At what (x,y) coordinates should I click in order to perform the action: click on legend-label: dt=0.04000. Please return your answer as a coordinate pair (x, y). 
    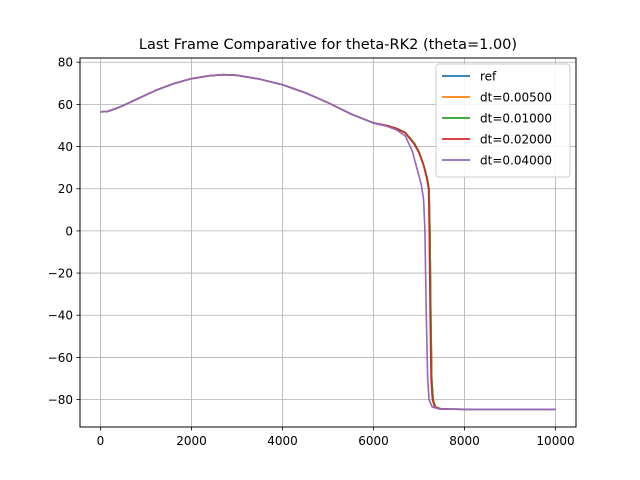
    Looking at the image, I should click on (516, 161).